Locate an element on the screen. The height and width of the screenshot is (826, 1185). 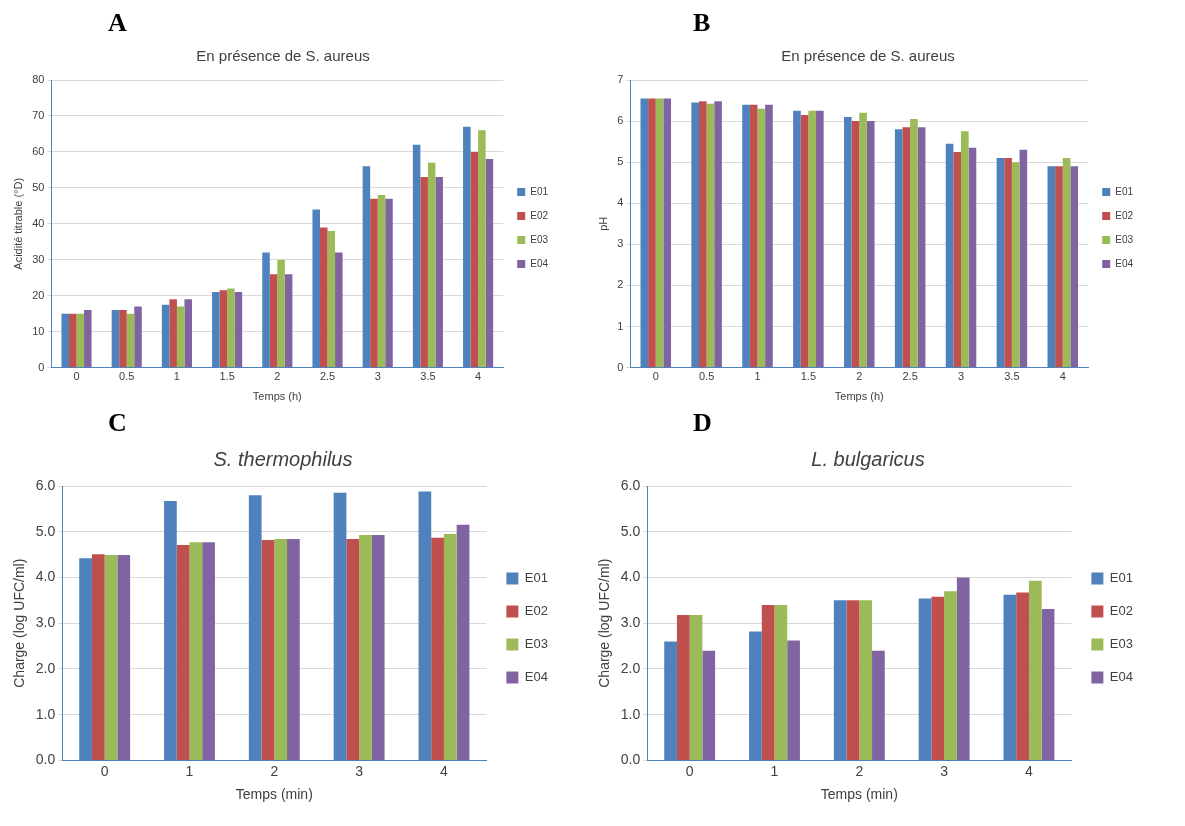
y-tick-label: 6 is located at coordinates (620, 120).